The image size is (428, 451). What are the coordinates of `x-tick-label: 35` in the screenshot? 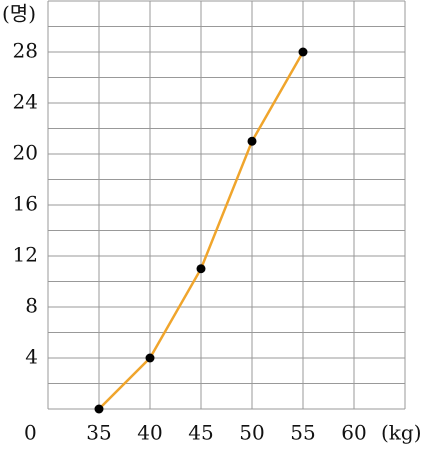 It's located at (98, 433).